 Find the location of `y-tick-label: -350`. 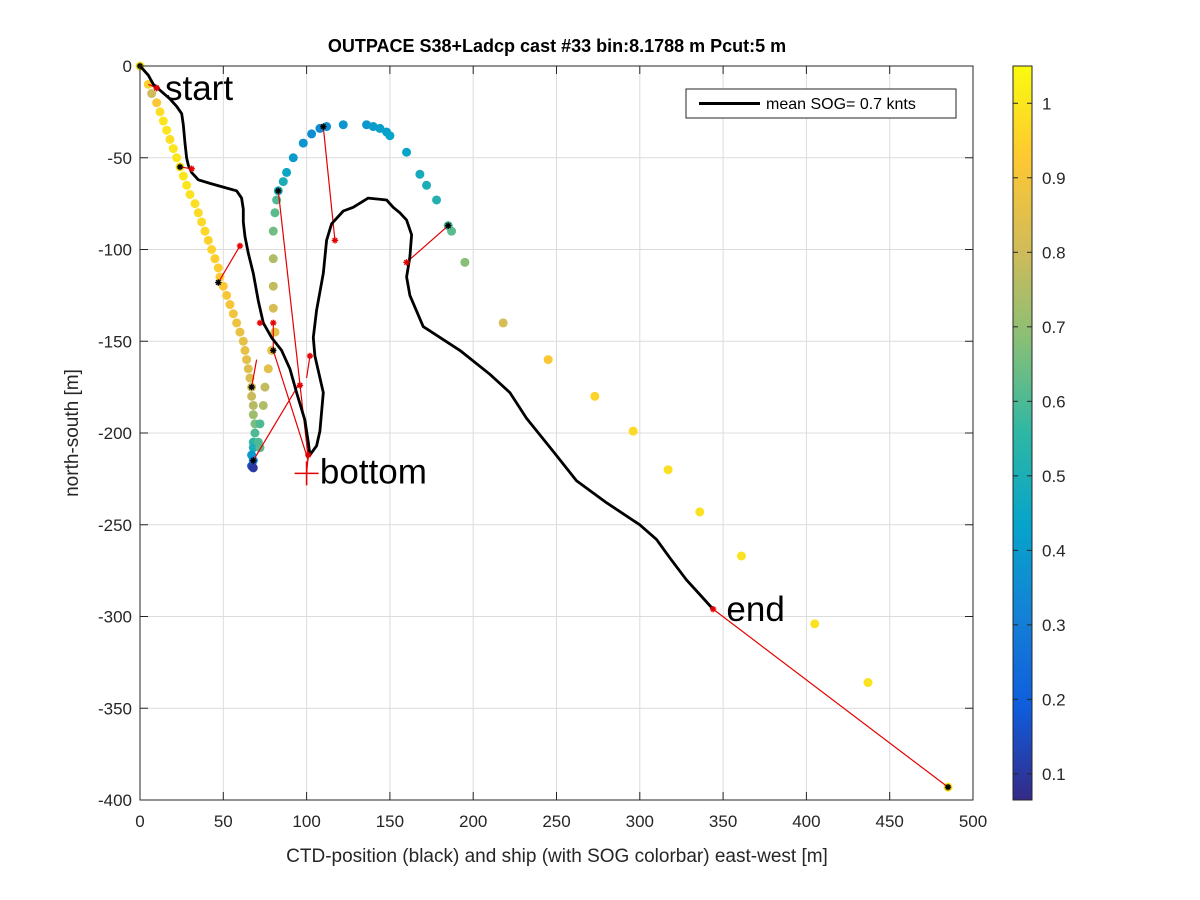

y-tick-label: -350 is located at coordinates (115, 708).